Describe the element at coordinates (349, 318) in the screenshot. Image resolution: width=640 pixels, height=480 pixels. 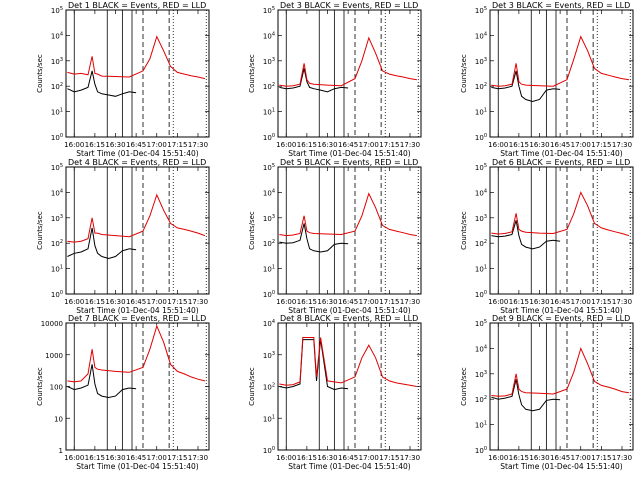
I see `panel-title: Det 8 BLACK = Events, RED = LLD` at that location.